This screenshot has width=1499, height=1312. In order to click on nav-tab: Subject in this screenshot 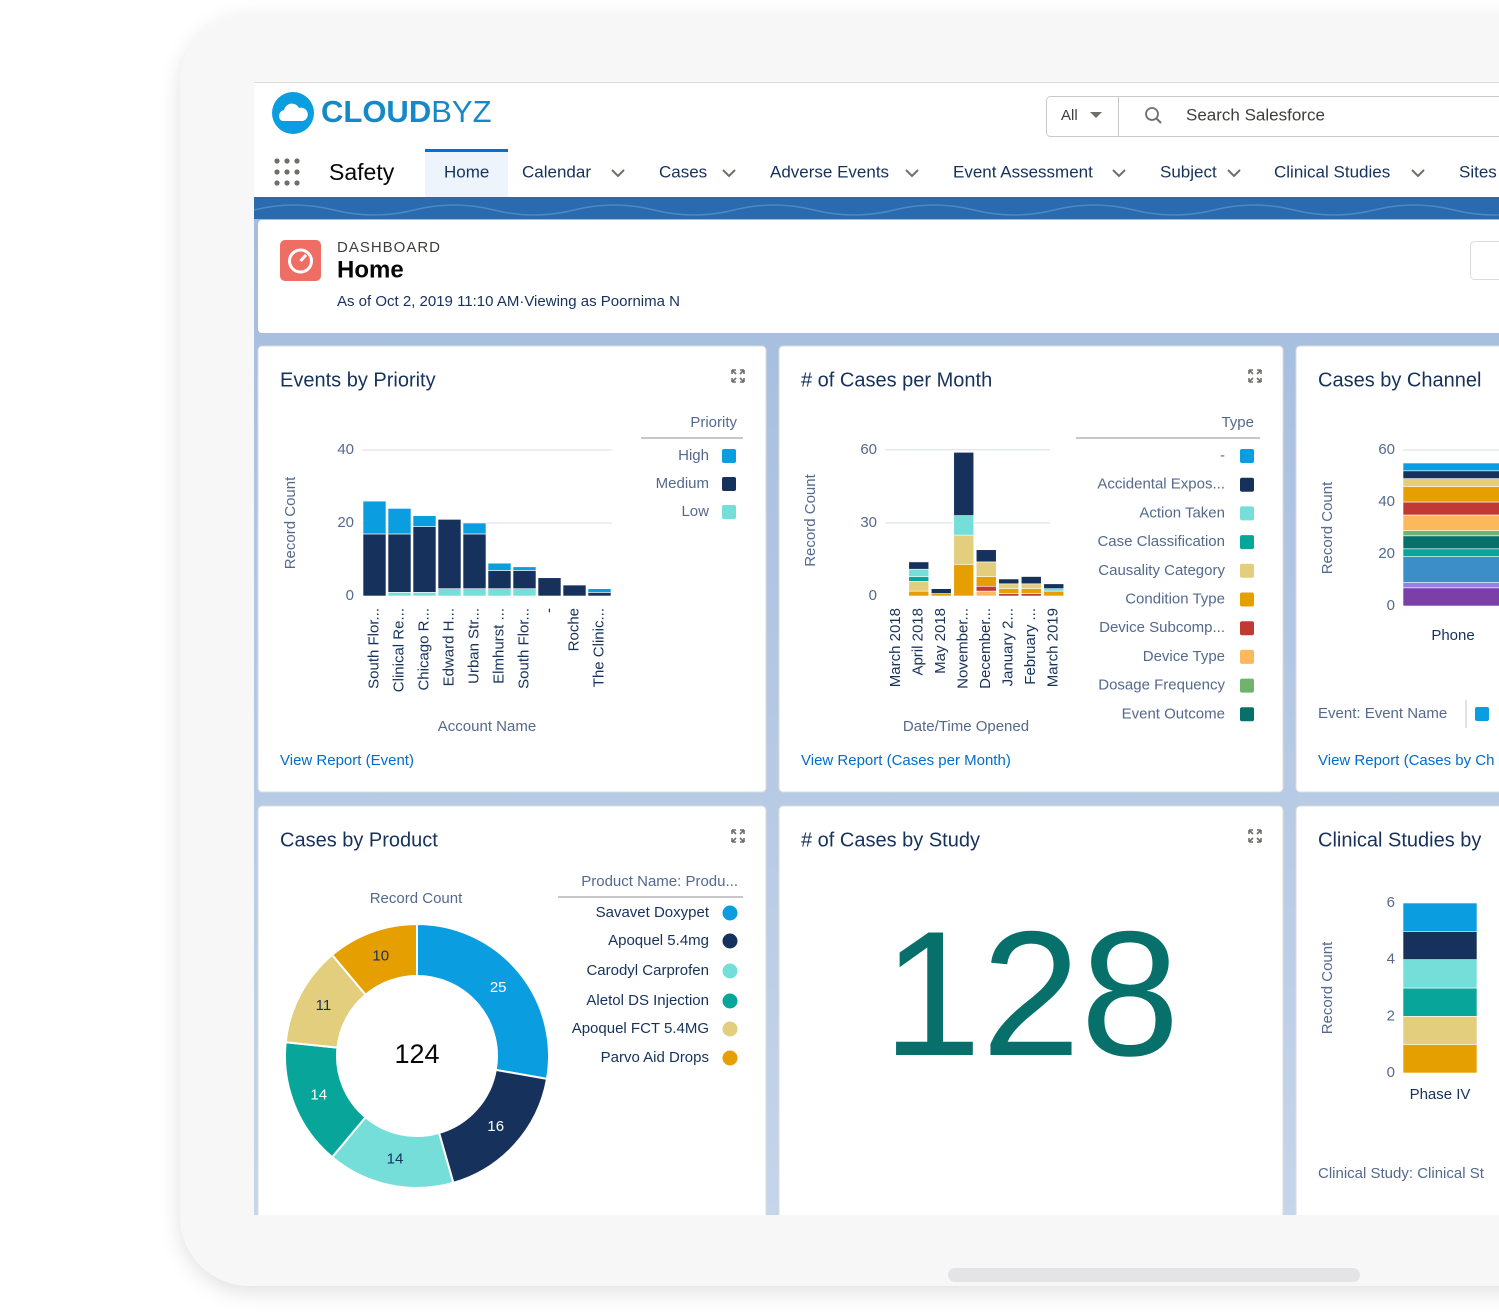, I will do `click(1188, 171)`.